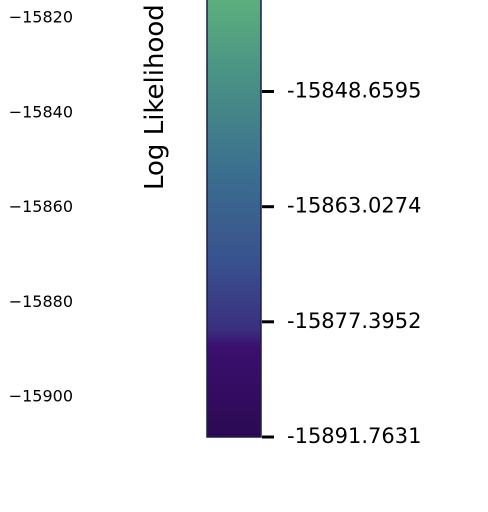  Describe the element at coordinates (354, 206) in the screenshot. I see `colorbar-tick-label: -15863.0274` at that location.